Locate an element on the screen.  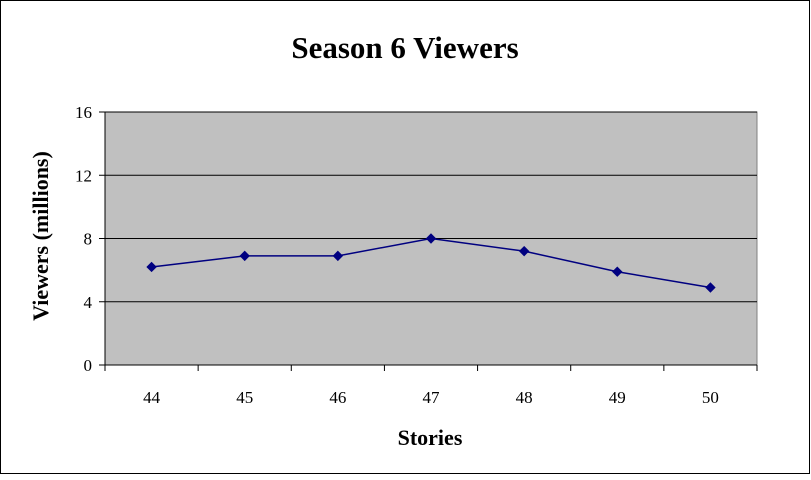
x-tick-label: 47 is located at coordinates (432, 397).